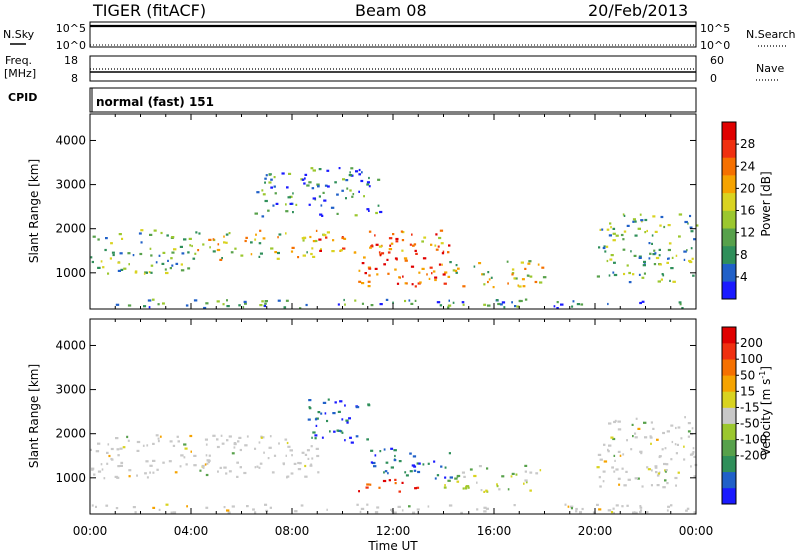 Image resolution: width=800 pixels, height=554 pixels. I want to click on noise-tick-right-bottom: 10^0, so click(715, 45).